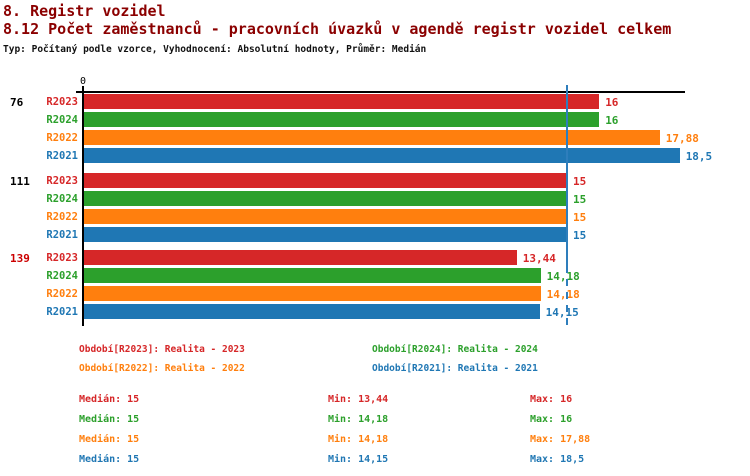  I want to click on group-total-label: 139, so click(20, 258).